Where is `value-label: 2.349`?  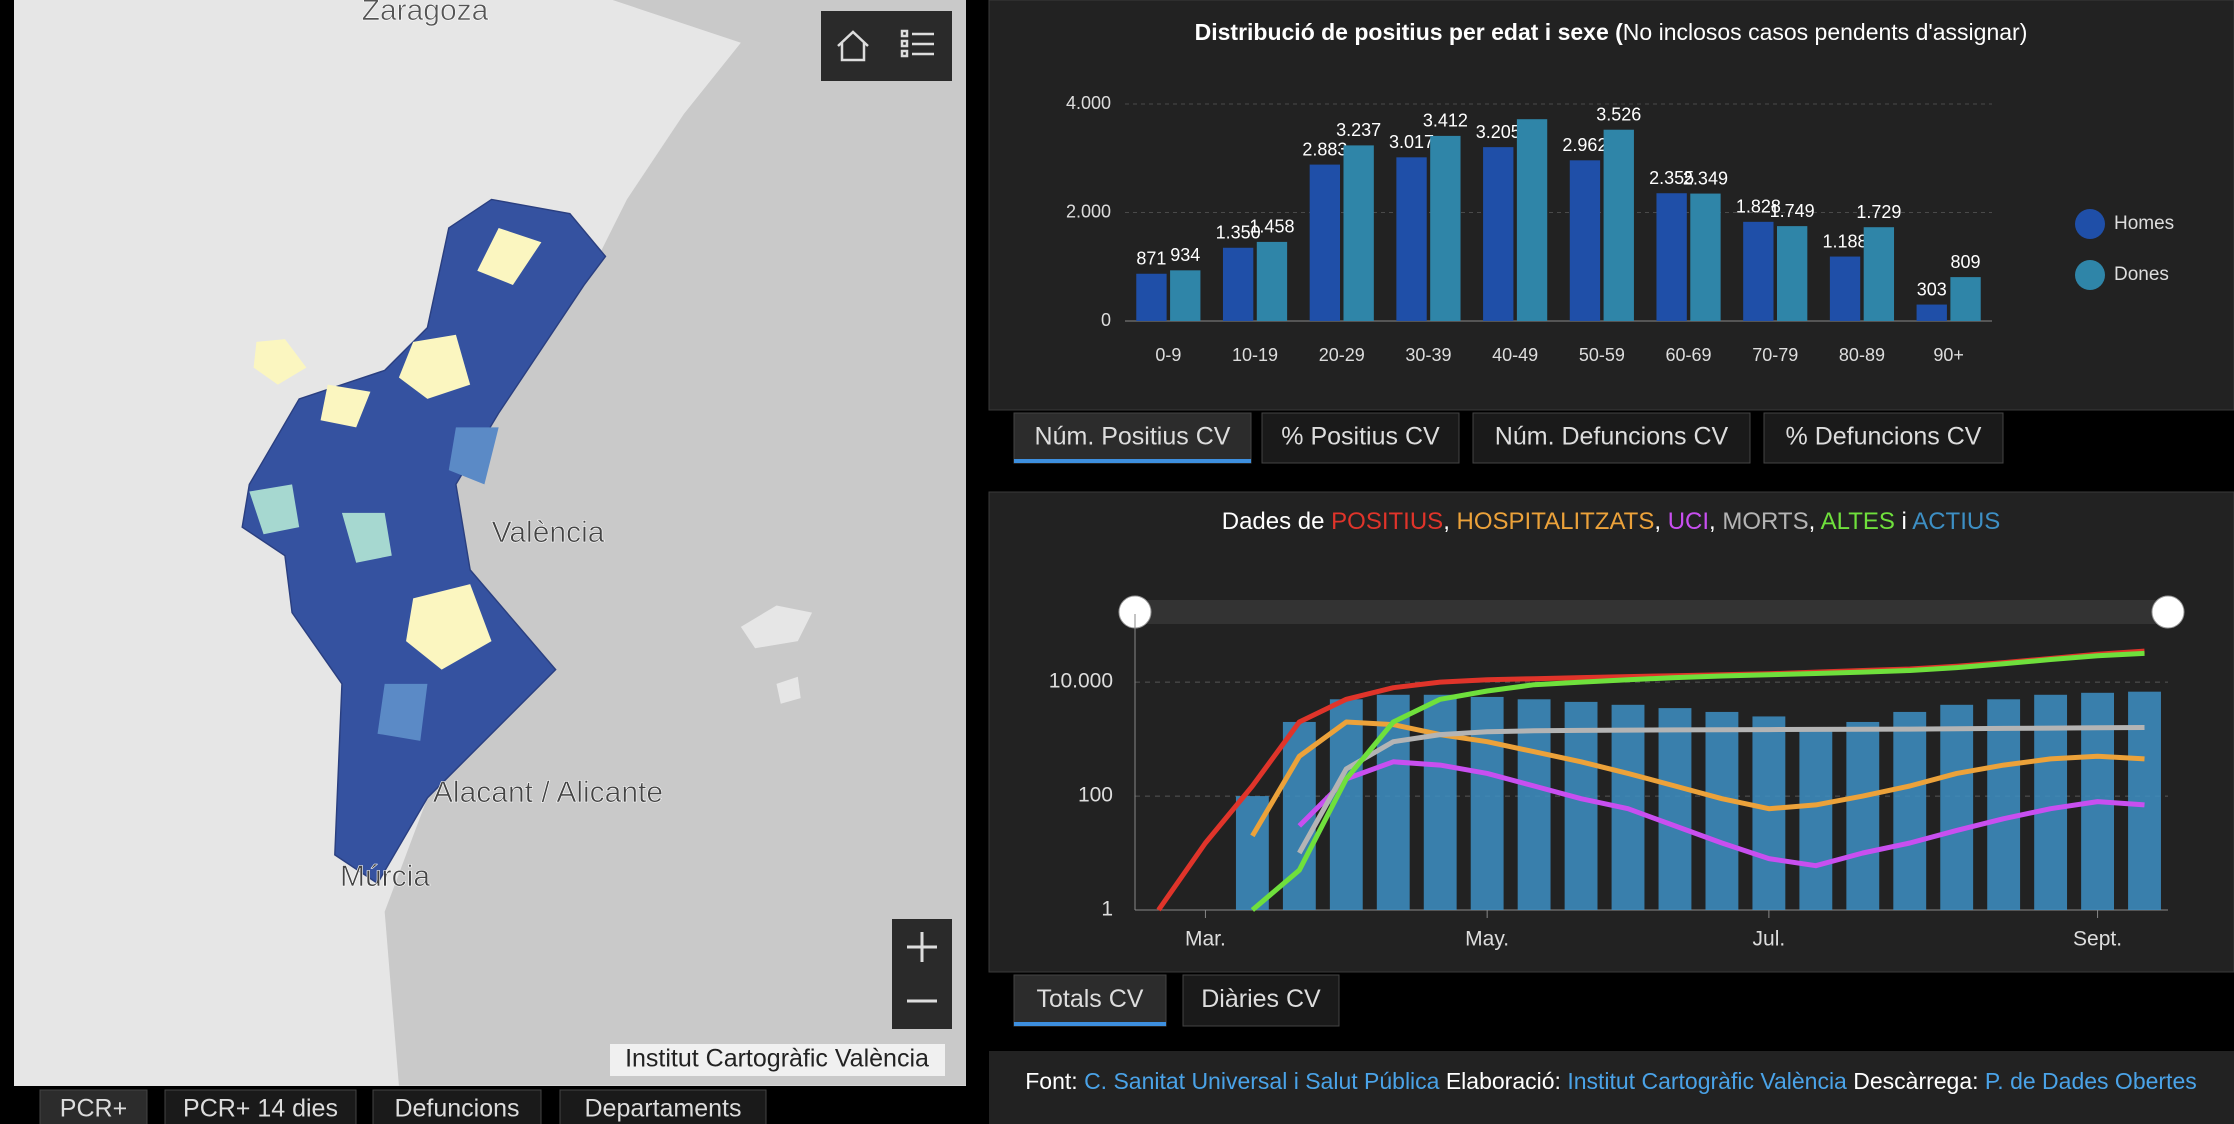 value-label: 2.349 is located at coordinates (1705, 178).